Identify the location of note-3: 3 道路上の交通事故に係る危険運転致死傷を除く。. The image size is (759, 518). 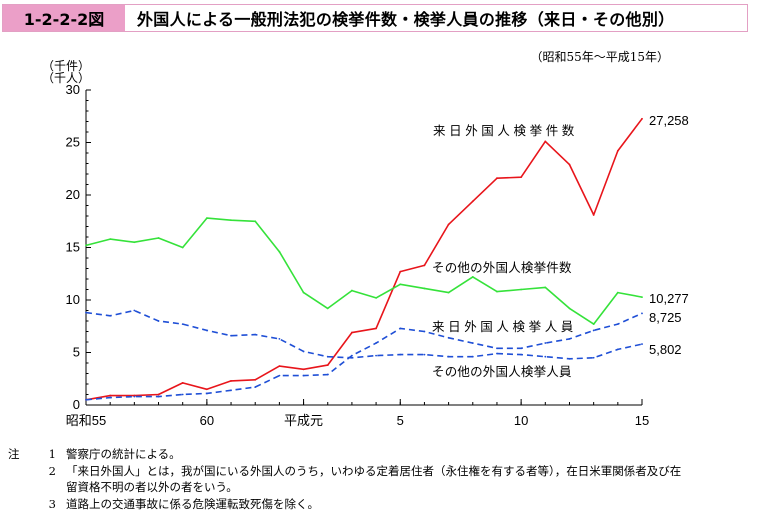
(382, 504).